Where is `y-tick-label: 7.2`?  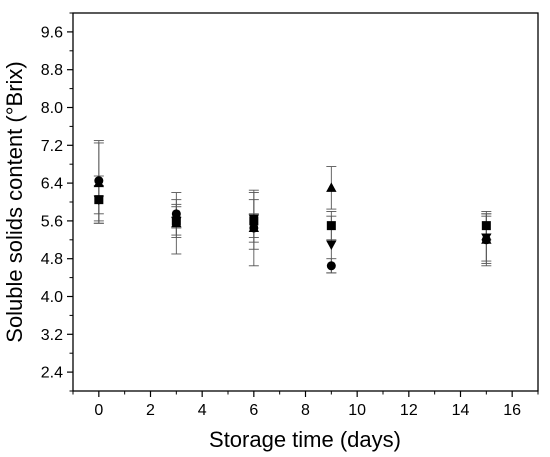
y-tick-label: 7.2 is located at coordinates (52, 146).